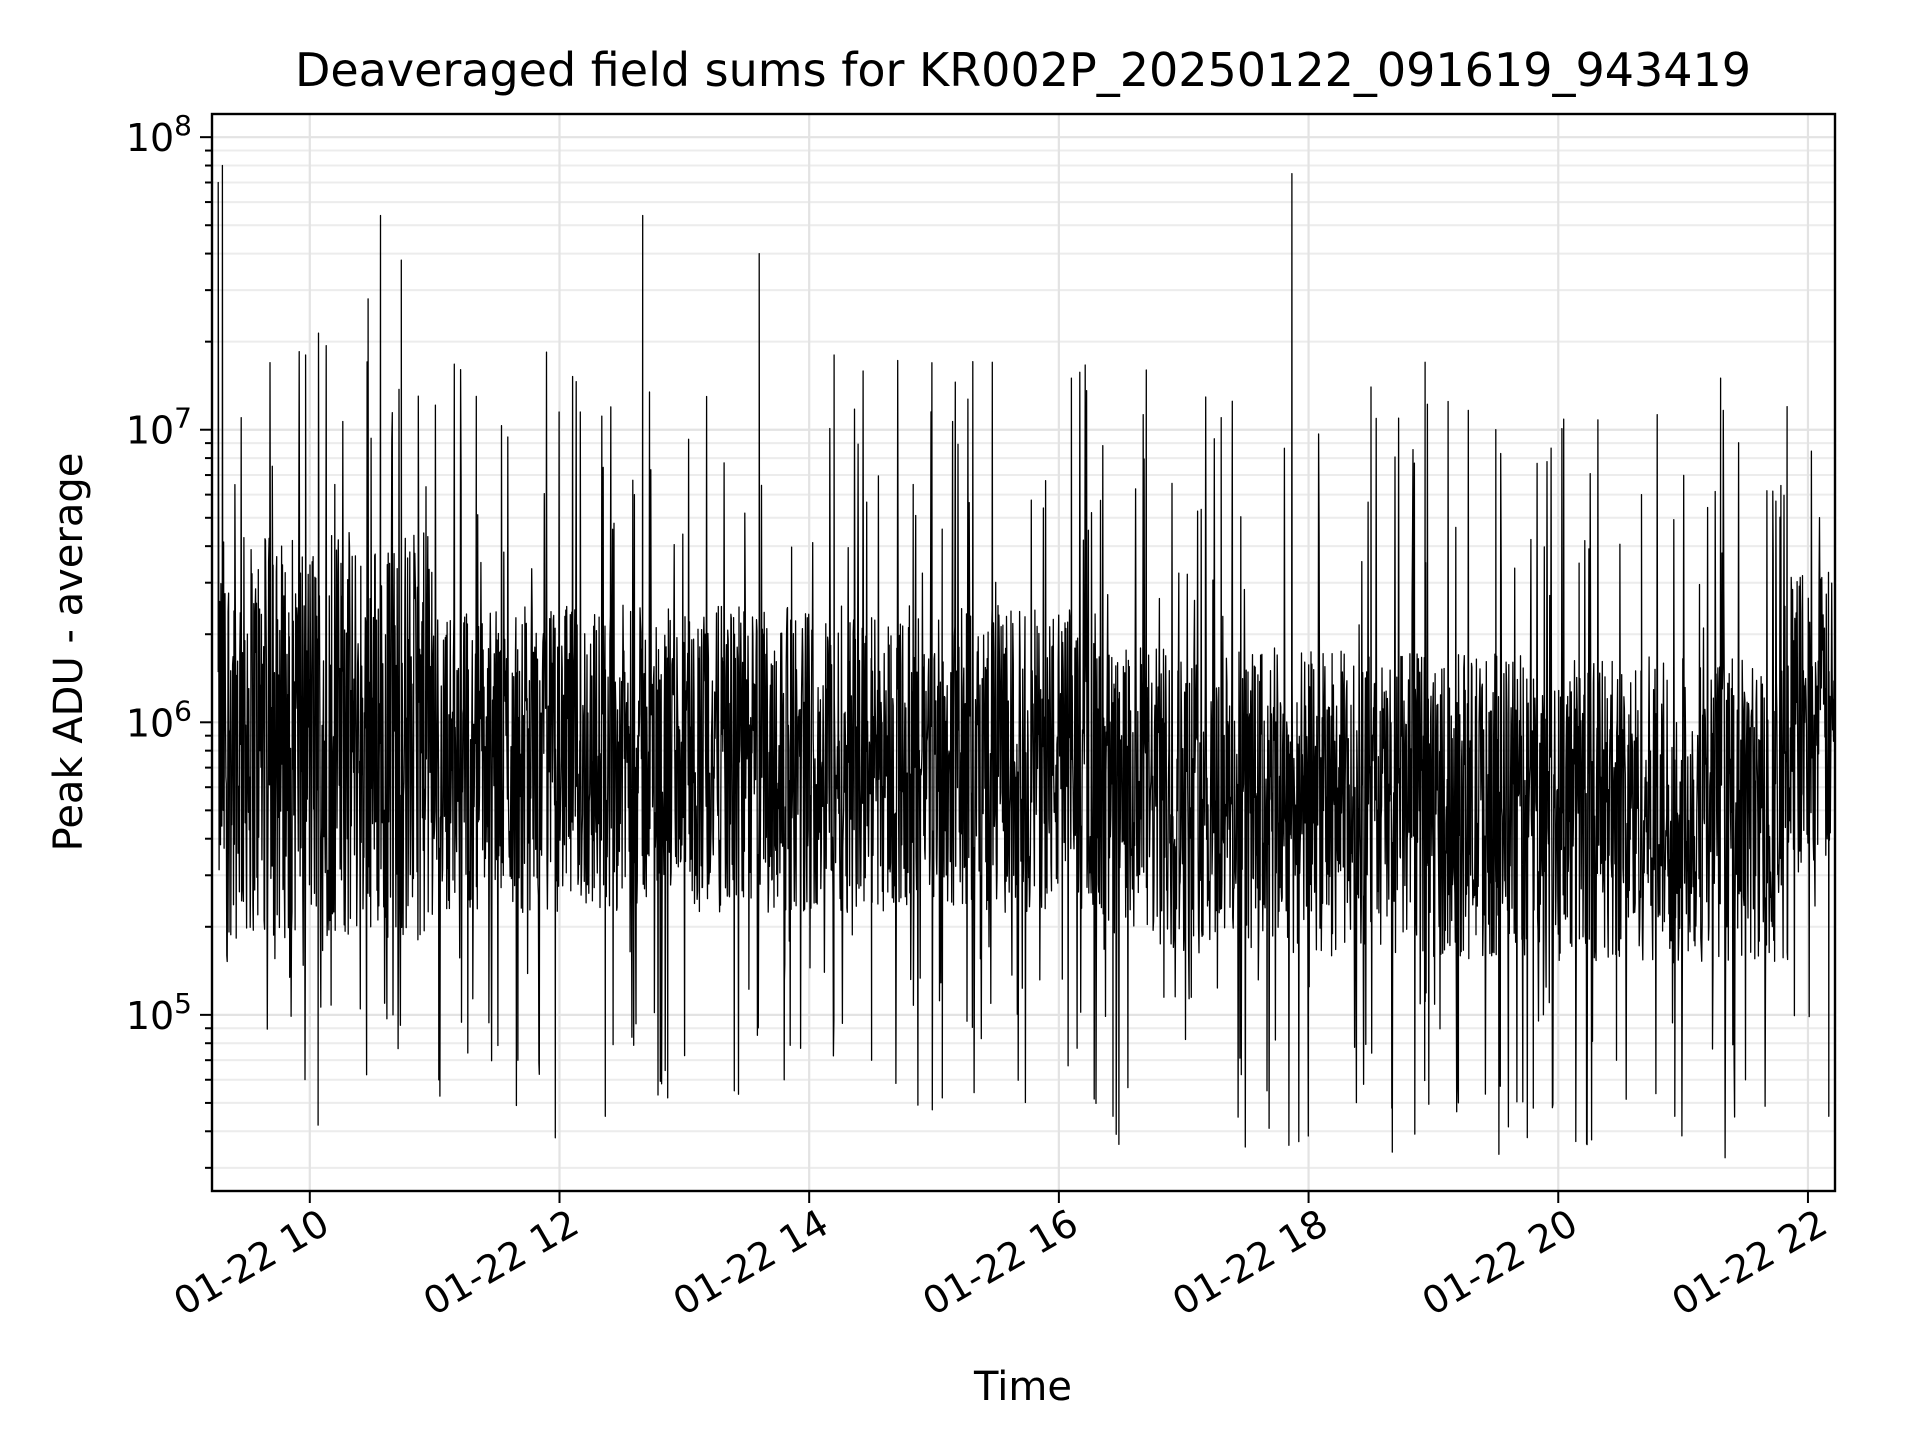  I want to click on x-tick-label: 01-22 12, so click(501, 1263).